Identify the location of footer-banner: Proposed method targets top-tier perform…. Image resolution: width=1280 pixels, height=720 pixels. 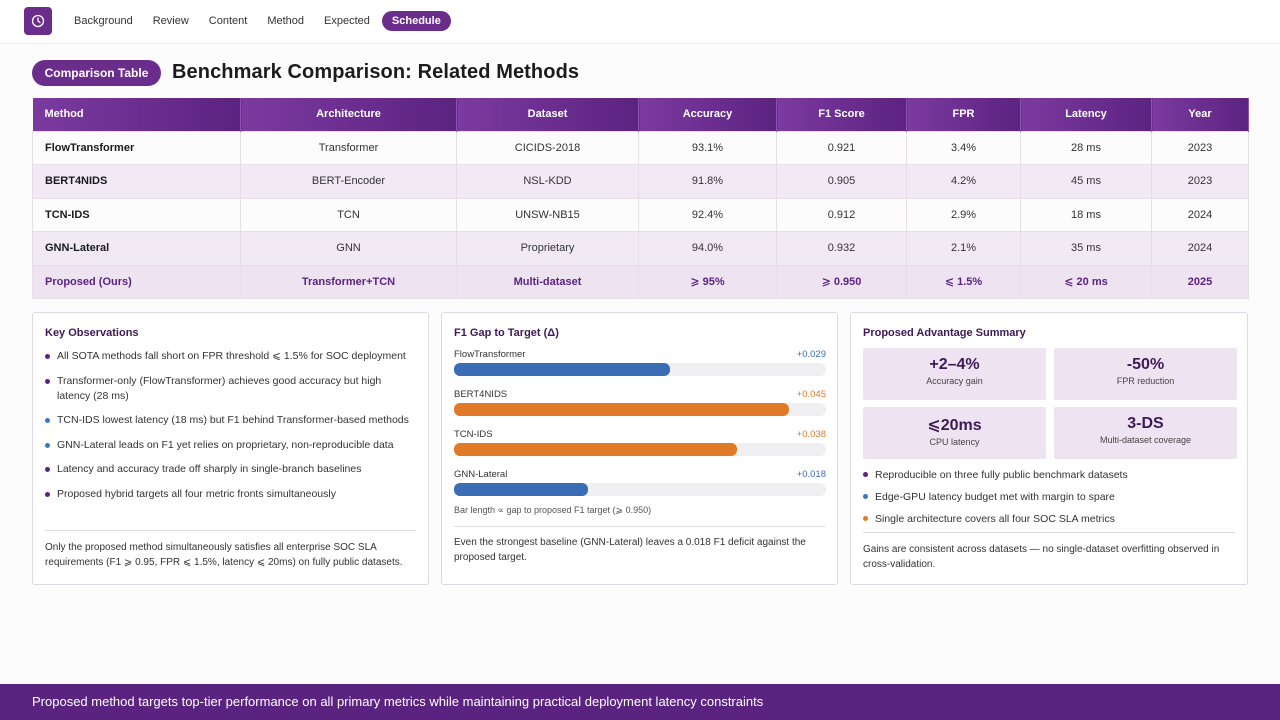
(640, 702).